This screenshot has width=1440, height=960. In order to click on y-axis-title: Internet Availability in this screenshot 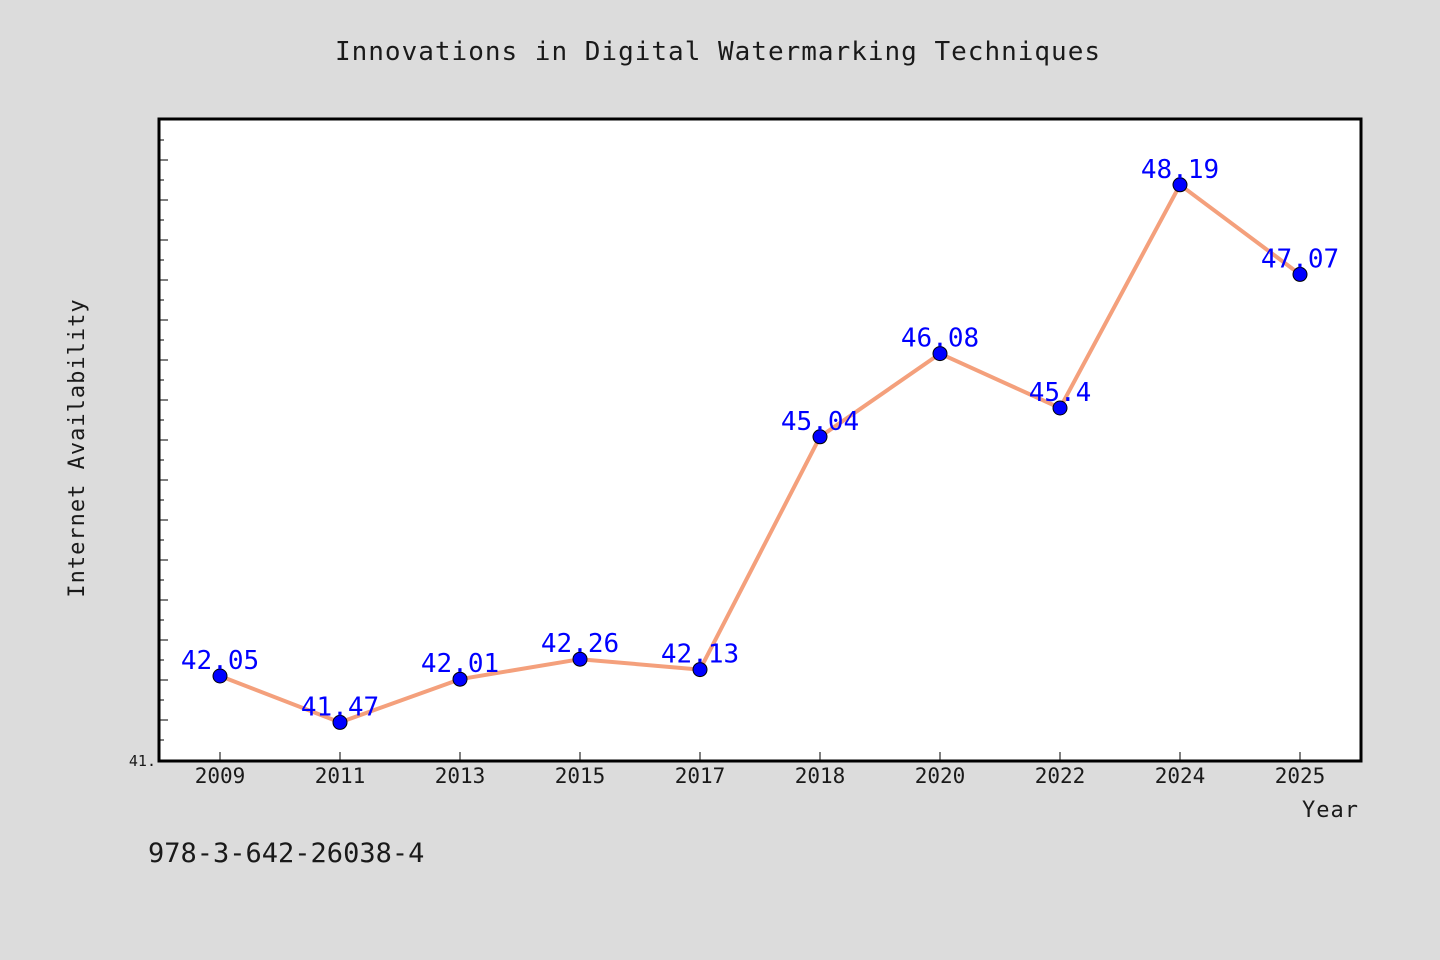, I will do `click(77, 447)`.